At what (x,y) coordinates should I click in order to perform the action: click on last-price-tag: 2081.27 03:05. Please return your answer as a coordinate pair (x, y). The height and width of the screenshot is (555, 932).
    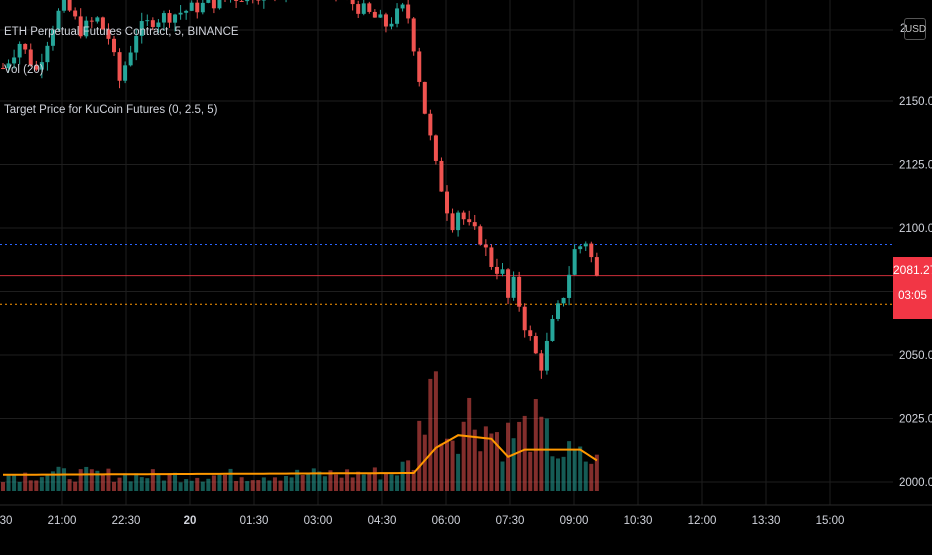
    Looking at the image, I should click on (912, 288).